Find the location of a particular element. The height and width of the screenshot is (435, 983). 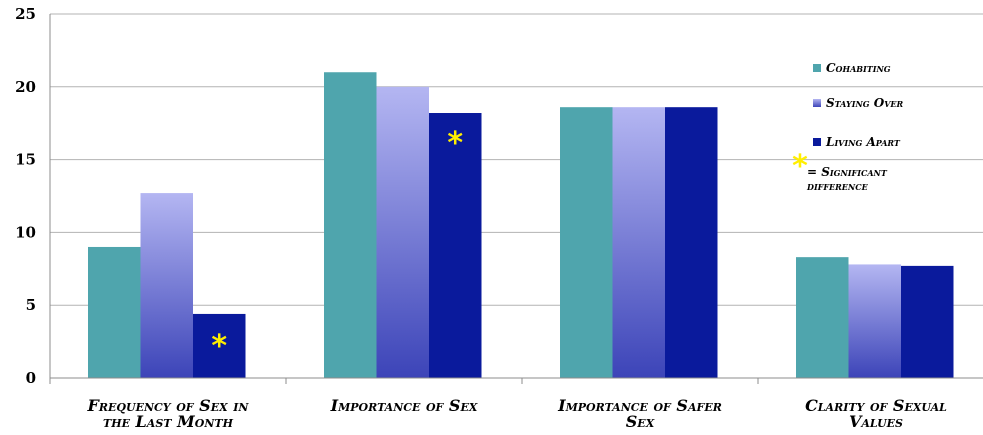

legend-star-icon: * is located at coordinates (800, 166).